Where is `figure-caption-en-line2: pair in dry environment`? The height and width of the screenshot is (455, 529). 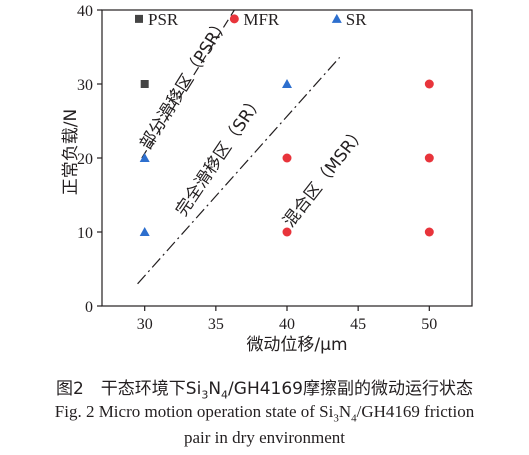
figure-caption-en-line2: pair in dry environment is located at coordinates (264, 437).